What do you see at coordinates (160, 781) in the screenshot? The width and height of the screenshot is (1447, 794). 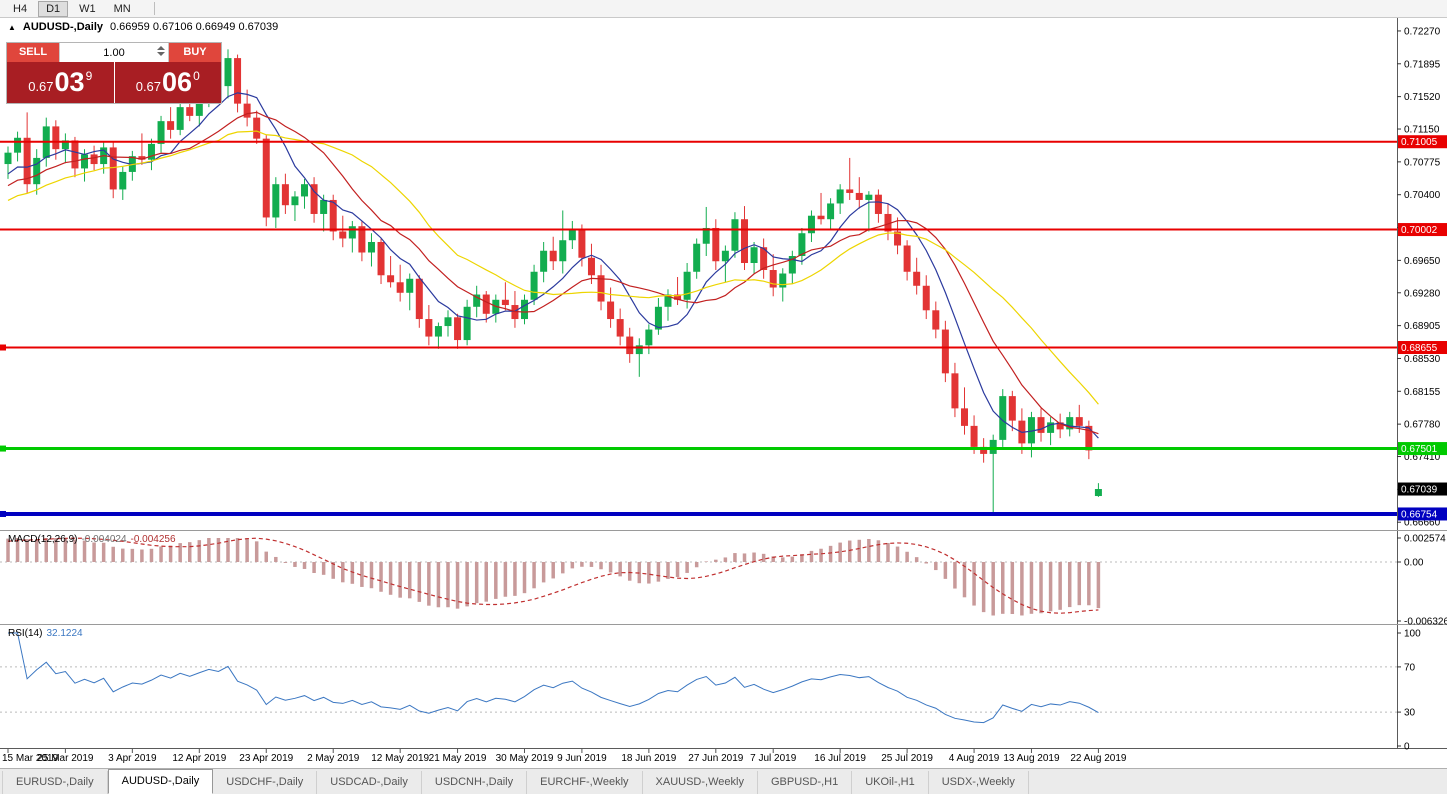 I see `tab-audusd-daily: AUDUSD-,Daily` at bounding box center [160, 781].